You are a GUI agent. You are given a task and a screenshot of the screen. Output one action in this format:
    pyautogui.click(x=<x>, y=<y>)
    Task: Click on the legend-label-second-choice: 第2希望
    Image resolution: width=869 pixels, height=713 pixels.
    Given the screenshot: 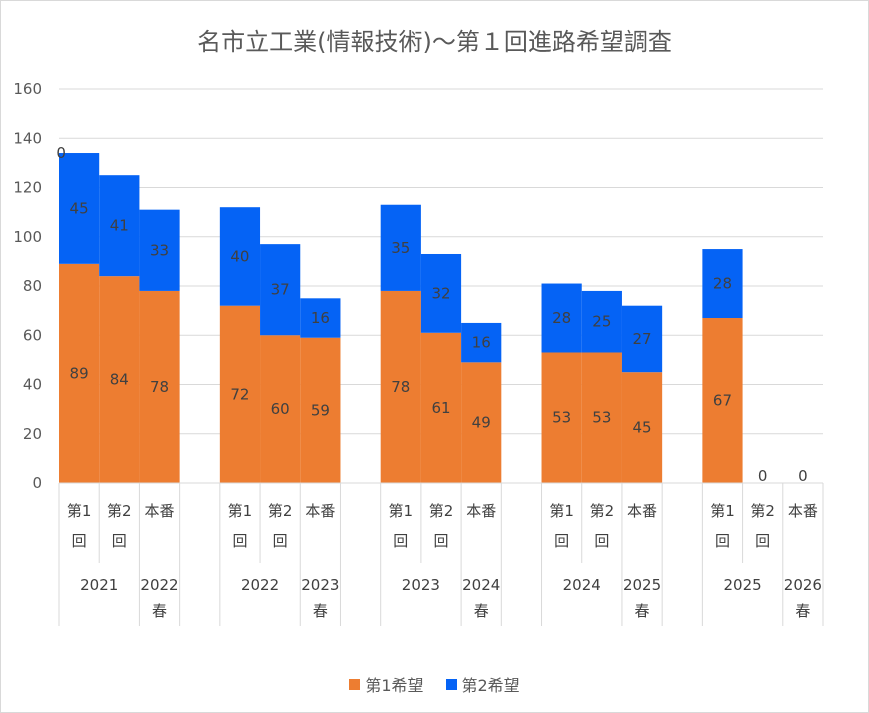 What is the action you would take?
    pyautogui.click(x=490, y=685)
    